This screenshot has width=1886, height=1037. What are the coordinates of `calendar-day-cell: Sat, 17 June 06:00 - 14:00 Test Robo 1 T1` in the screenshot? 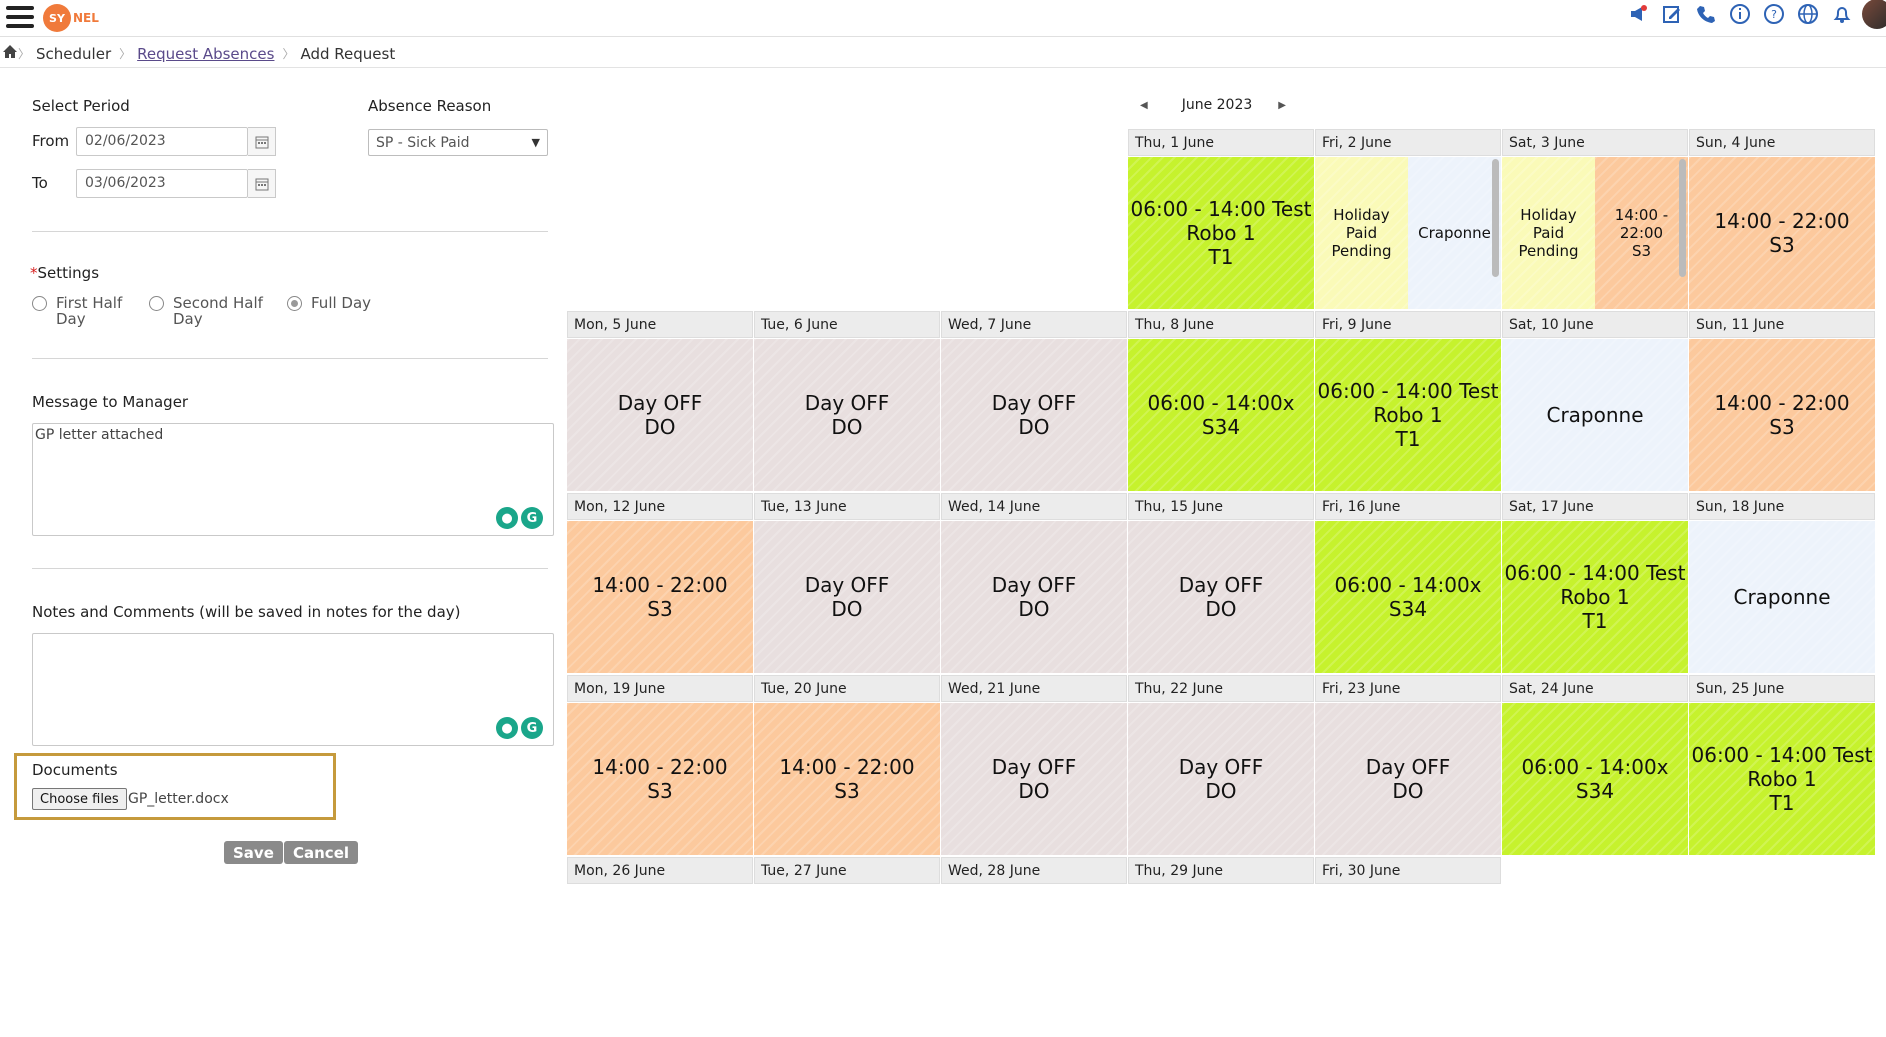 It's located at (1595, 583).